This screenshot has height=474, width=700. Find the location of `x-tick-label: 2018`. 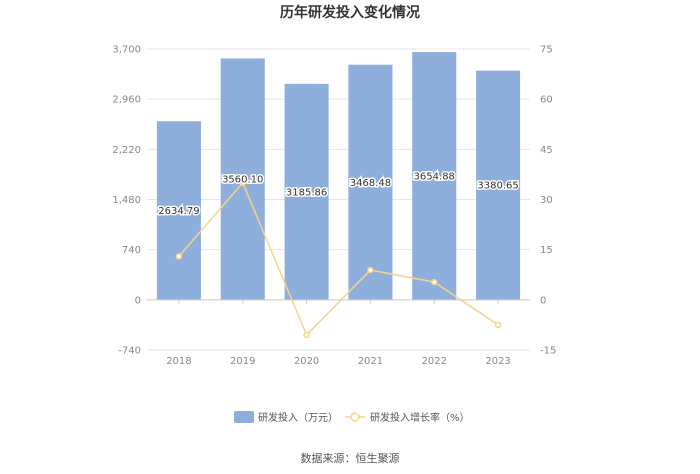

x-tick-label: 2018 is located at coordinates (178, 361).